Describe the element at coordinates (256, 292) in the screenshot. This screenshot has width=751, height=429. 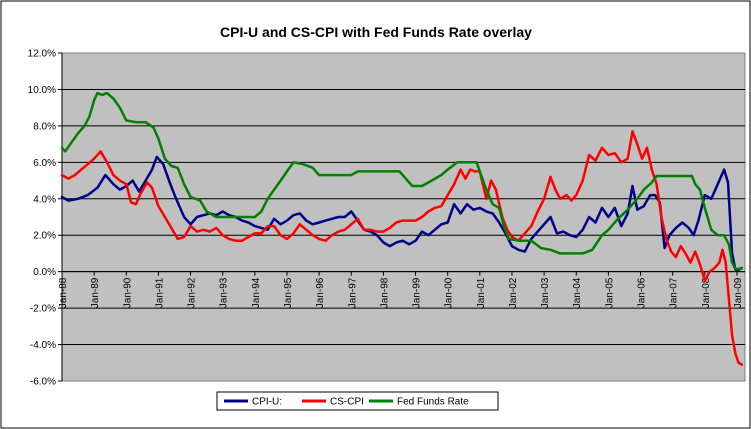
I see `x-tick-label: Jan-94` at that location.